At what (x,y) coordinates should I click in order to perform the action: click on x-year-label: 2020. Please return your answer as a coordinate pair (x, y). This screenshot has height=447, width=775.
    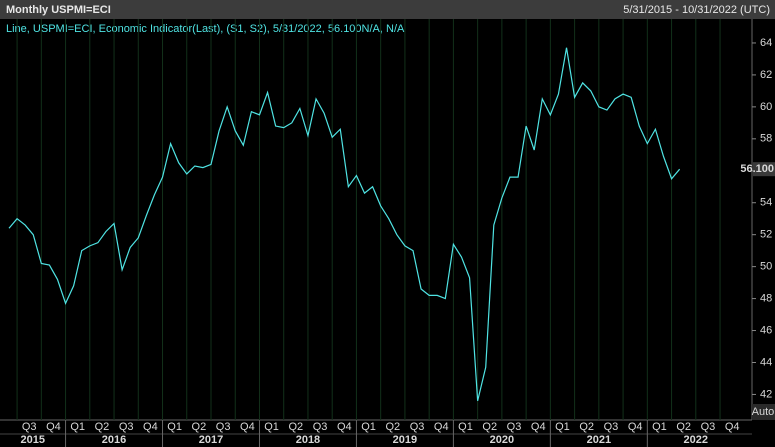
    Looking at the image, I should click on (502, 440).